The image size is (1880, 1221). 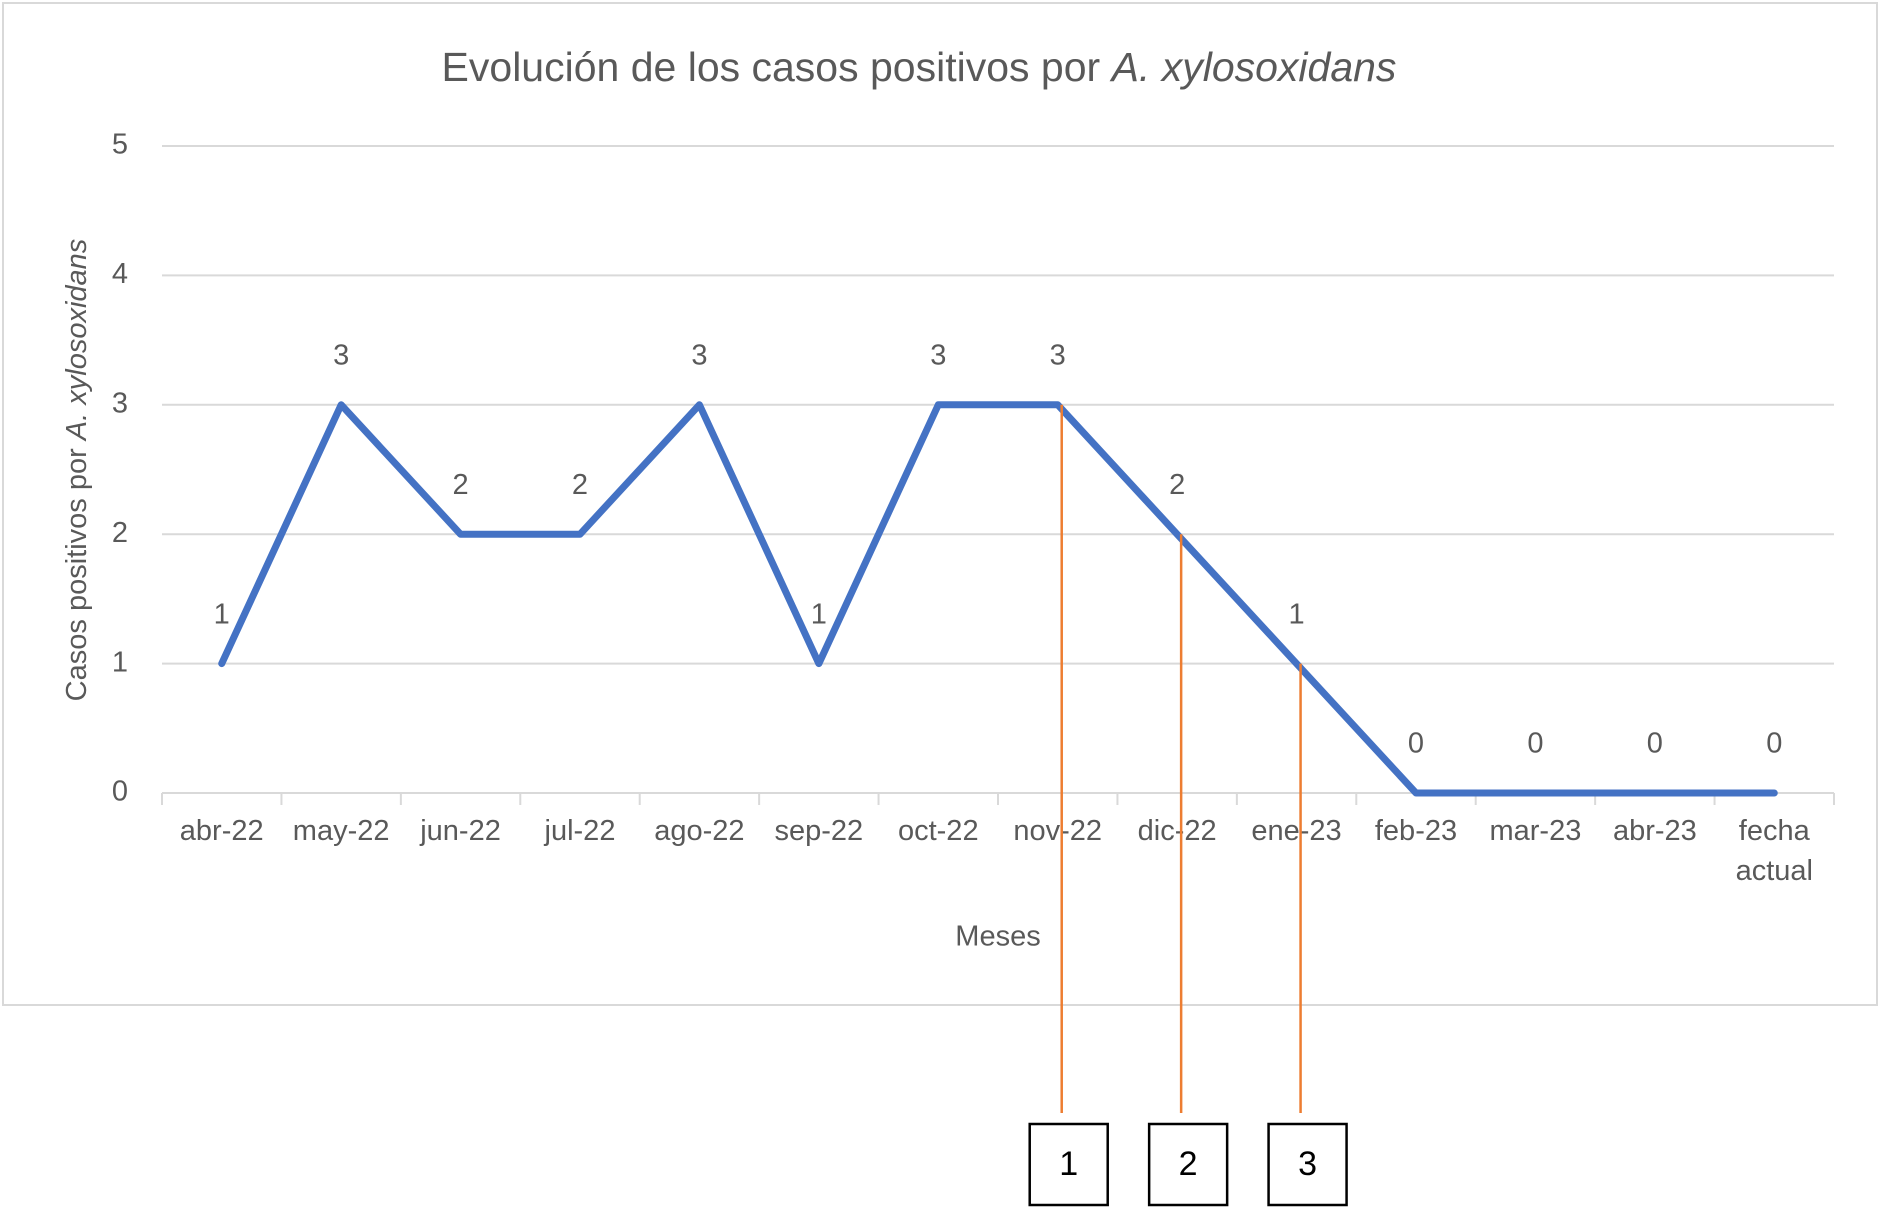 I want to click on x-tick-label: nov-22, so click(x=1058, y=831).